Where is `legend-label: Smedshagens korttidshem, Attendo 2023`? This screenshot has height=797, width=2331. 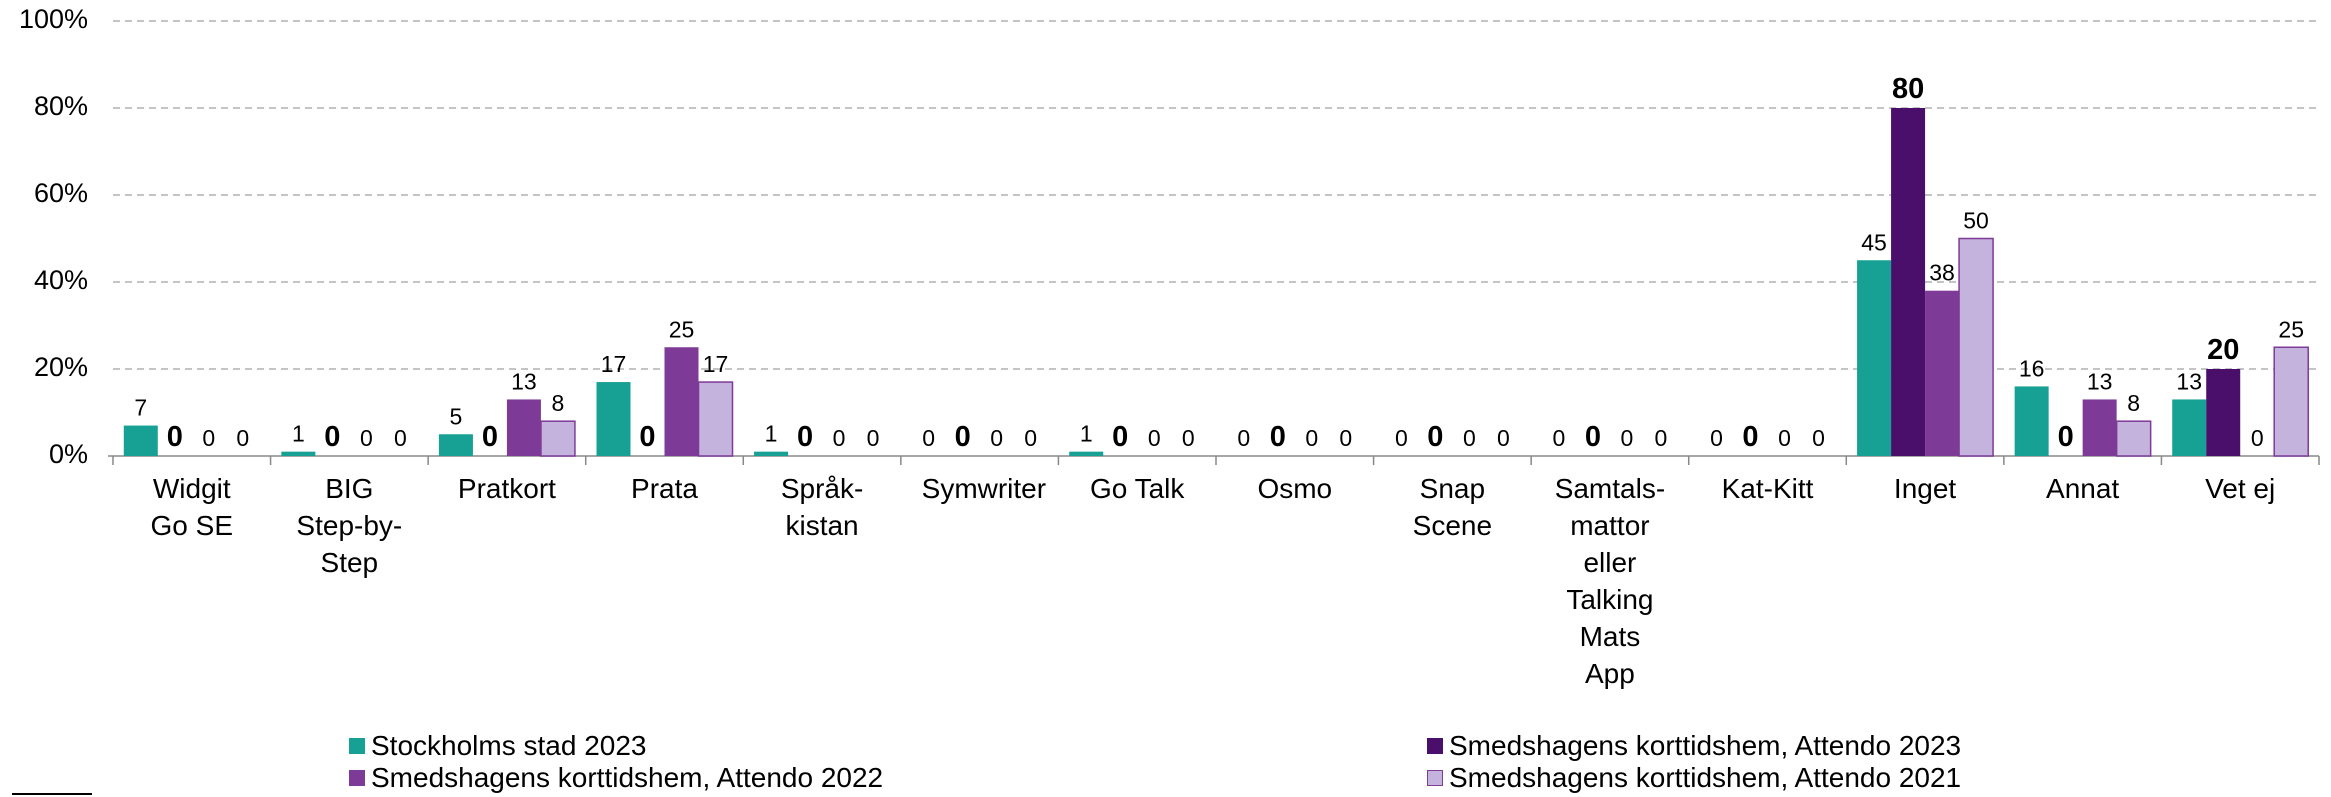 legend-label: Smedshagens korttidshem, Attendo 2023 is located at coordinates (1705, 745).